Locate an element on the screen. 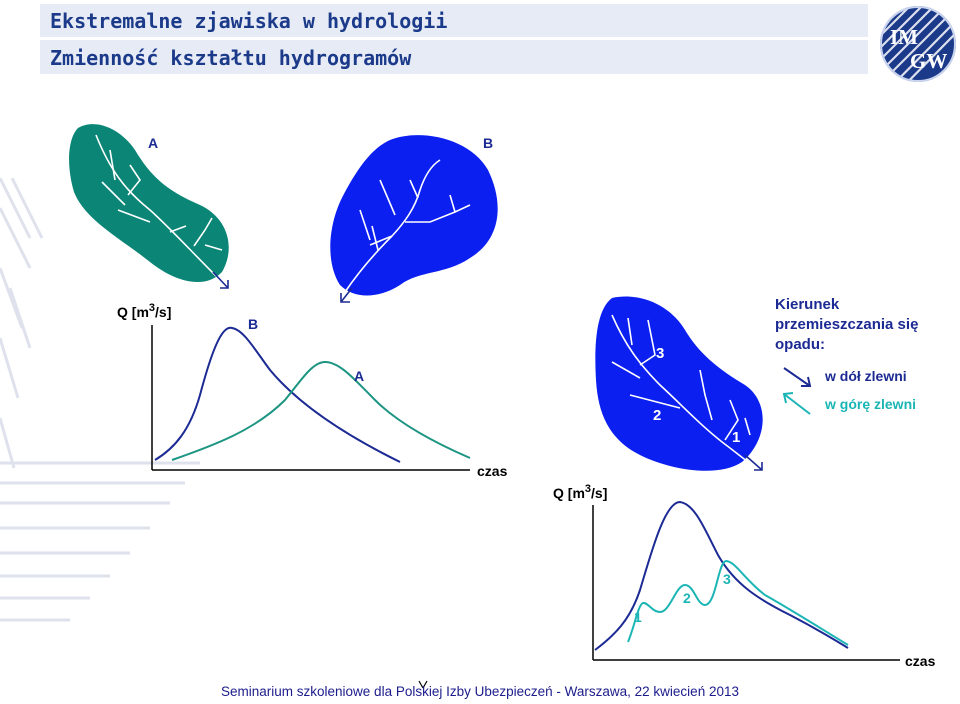 This screenshot has width=960, height=704. downstream-arrow-icon is located at coordinates (797, 377).